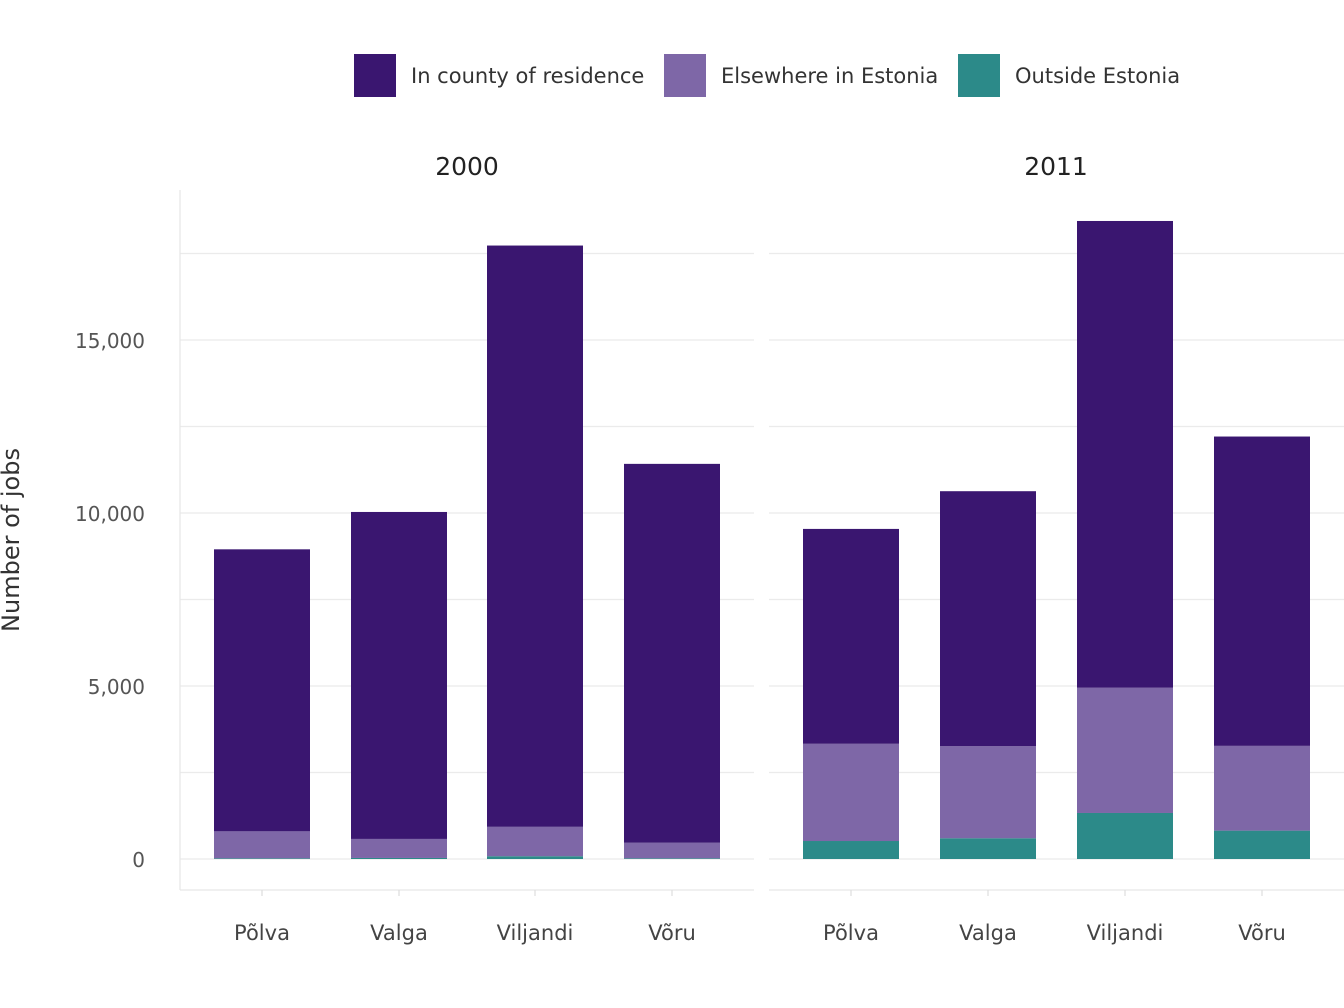 The width and height of the screenshot is (1344, 1008). I want to click on panel-title: 2000, so click(467, 166).